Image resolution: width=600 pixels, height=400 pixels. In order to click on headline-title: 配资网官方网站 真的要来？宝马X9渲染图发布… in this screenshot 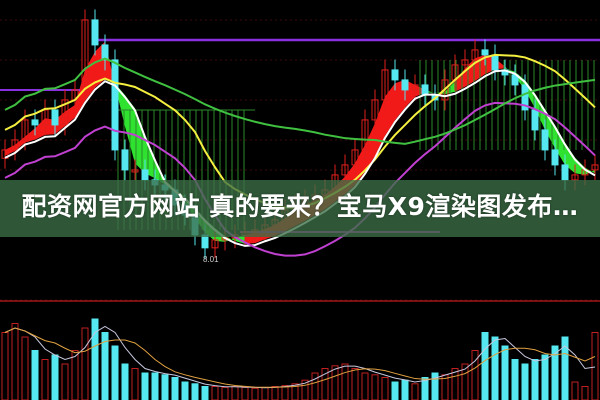, I will do `click(300, 206)`.